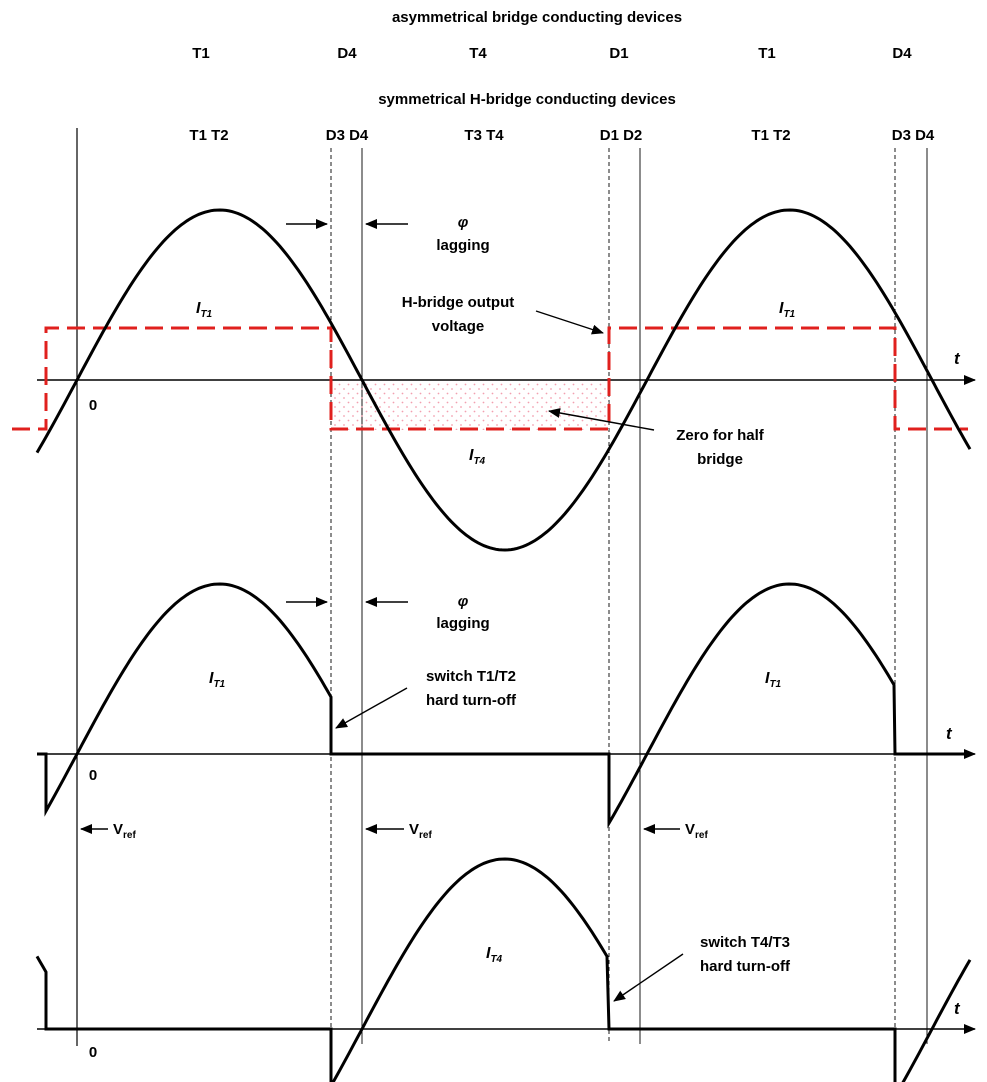  I want to click on zero-half-bridge-line1: Zero for half, so click(720, 435).